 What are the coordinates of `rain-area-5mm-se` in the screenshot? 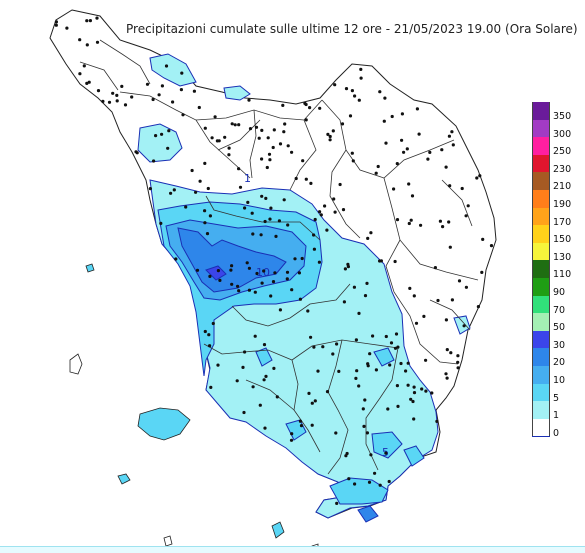 It's located at (414, 456).